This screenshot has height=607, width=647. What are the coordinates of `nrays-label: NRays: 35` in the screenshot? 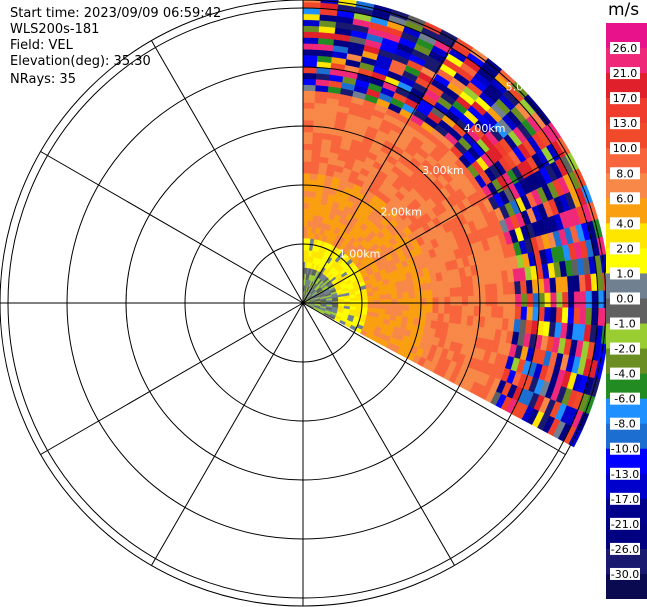 It's located at (43, 79).